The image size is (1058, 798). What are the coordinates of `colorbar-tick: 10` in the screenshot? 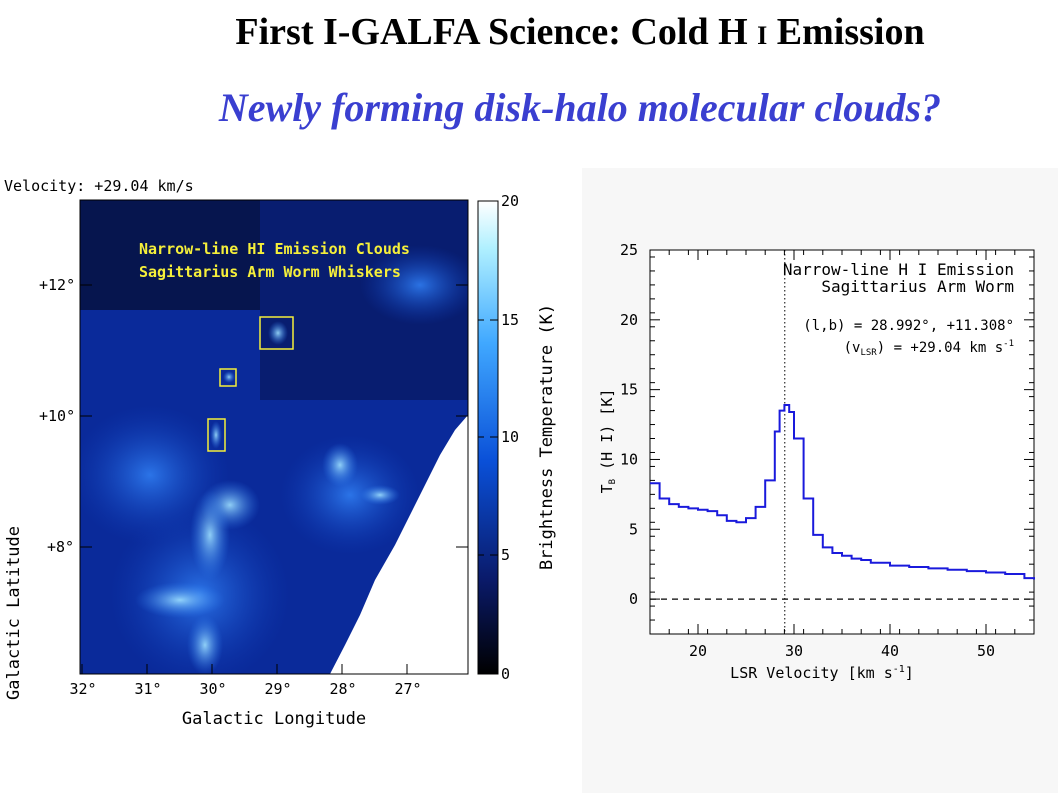 It's located at (510, 437).